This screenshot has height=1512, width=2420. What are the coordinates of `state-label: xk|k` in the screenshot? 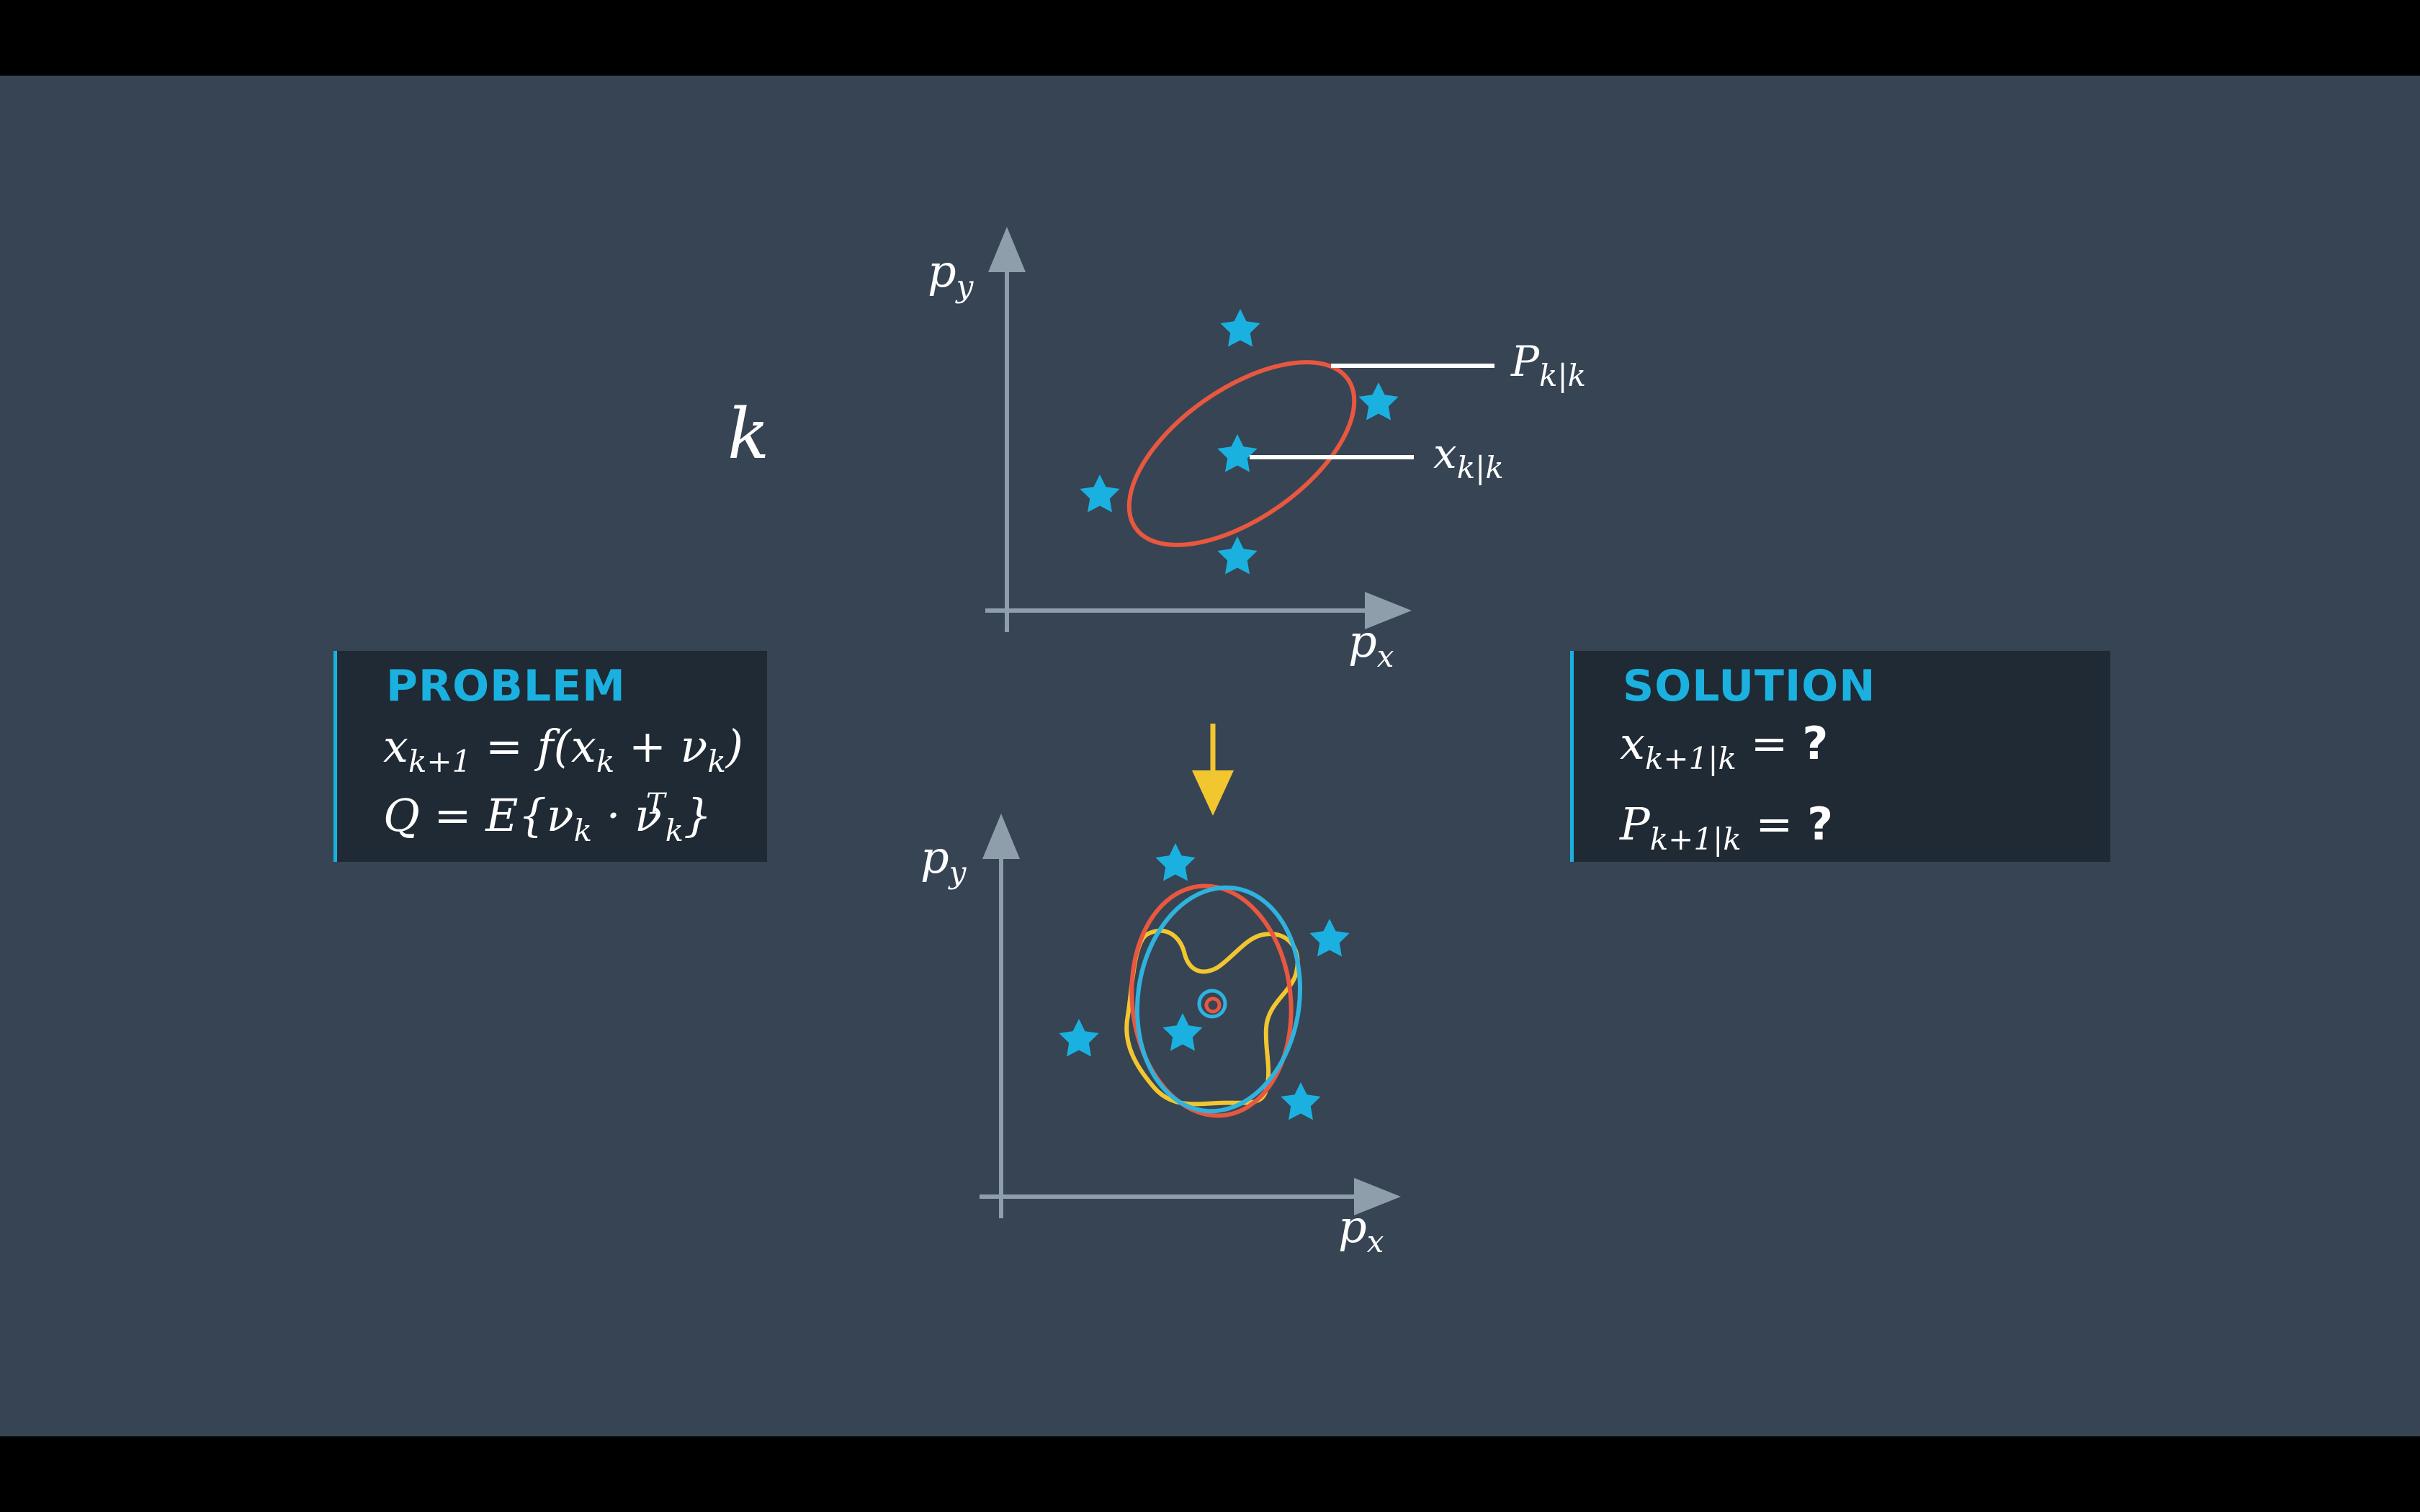 It's located at (1468, 457).